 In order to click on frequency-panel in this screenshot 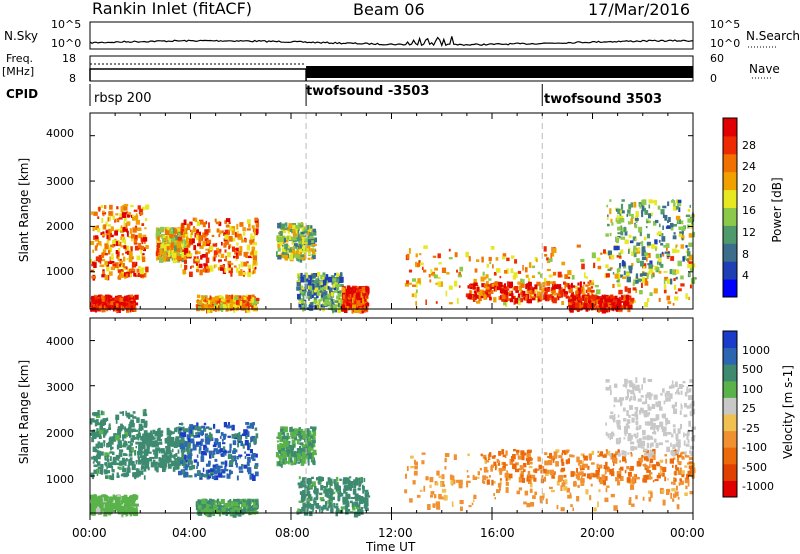, I will do `click(430, 68)`.